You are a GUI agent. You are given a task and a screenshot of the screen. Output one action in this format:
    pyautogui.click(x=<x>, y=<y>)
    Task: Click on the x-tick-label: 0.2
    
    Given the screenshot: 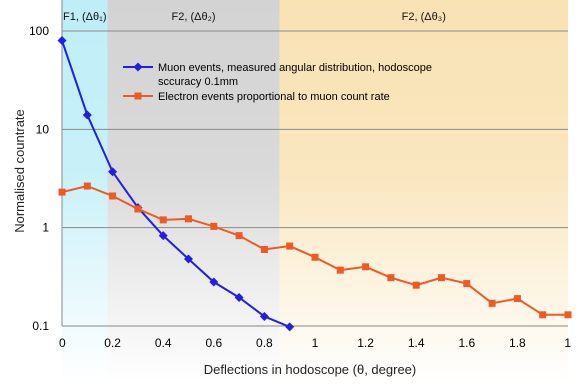 What is the action you would take?
    pyautogui.click(x=112, y=343)
    